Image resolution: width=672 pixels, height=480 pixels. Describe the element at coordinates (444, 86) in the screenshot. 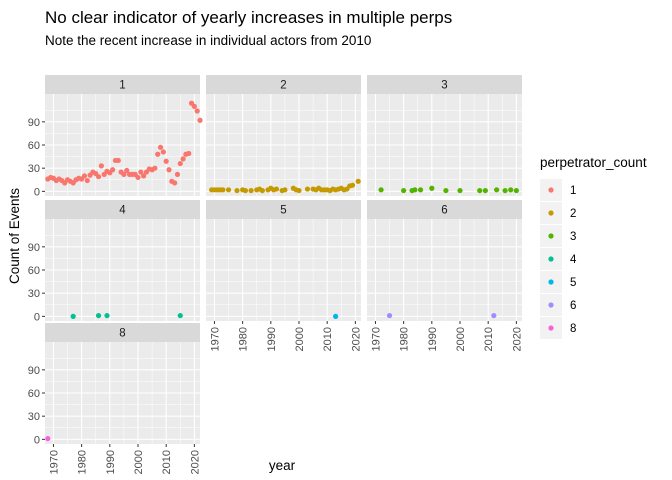

I see `facet-strip-label: 3` at that location.